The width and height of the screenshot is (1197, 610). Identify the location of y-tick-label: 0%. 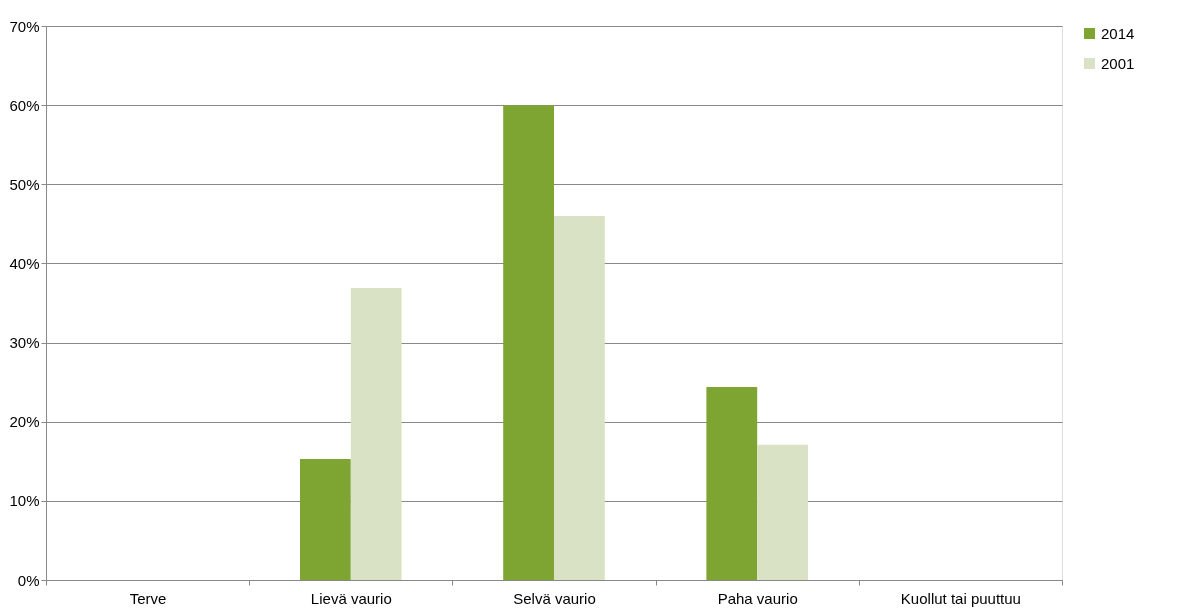
(28, 580).